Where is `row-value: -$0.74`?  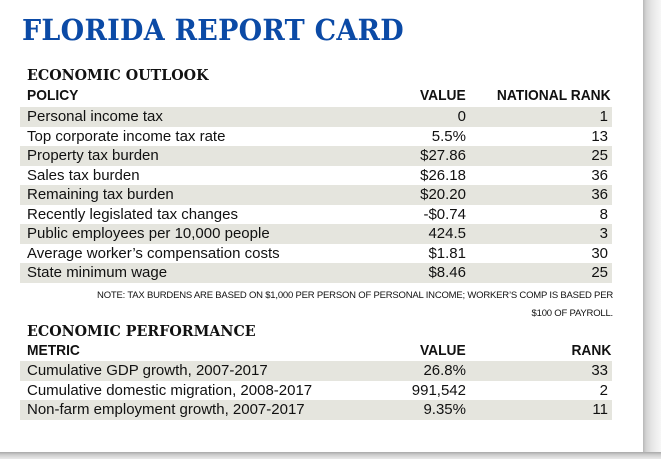 row-value: -$0.74 is located at coordinates (444, 214).